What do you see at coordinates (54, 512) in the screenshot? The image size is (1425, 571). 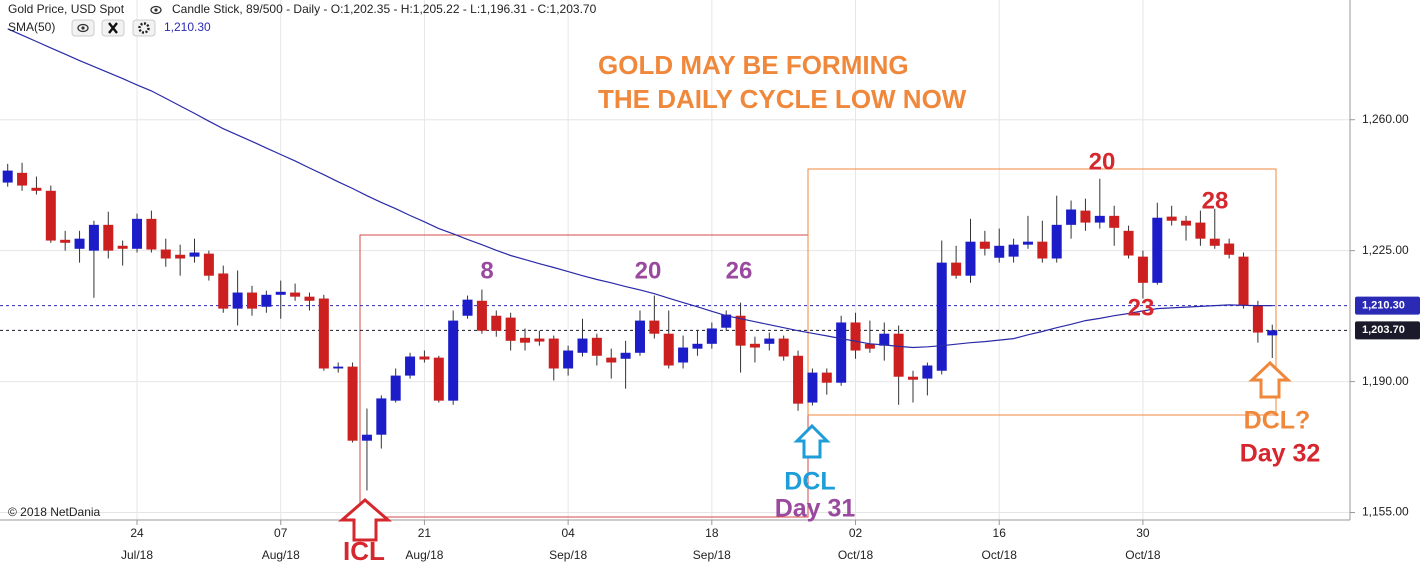 I see `copyright: © 2018 NetDania` at bounding box center [54, 512].